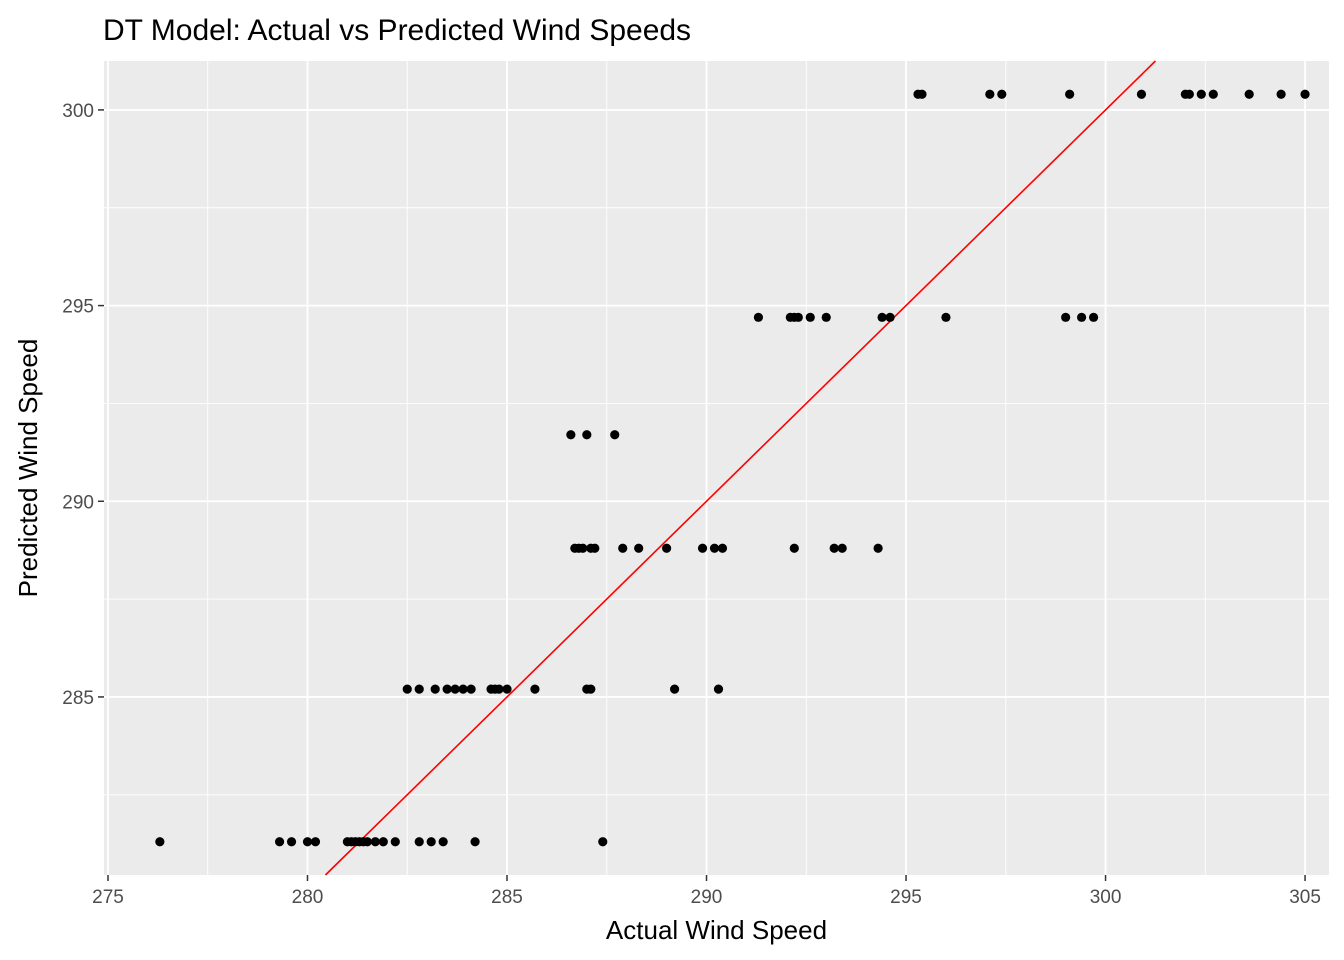 This screenshot has width=1344, height=960. What do you see at coordinates (28, 468) in the screenshot?
I see `y-axis-title: Predicted Wind Speed` at bounding box center [28, 468].